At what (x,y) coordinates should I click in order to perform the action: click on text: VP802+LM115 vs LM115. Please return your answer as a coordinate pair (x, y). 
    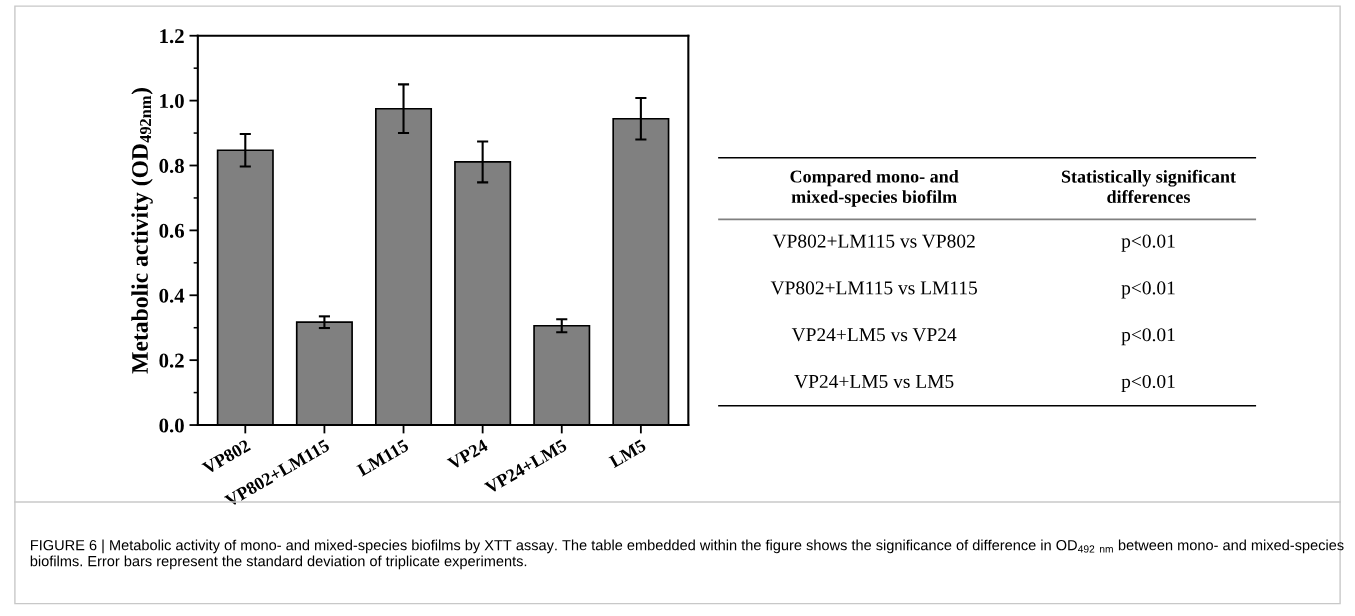
    Looking at the image, I should click on (873, 288).